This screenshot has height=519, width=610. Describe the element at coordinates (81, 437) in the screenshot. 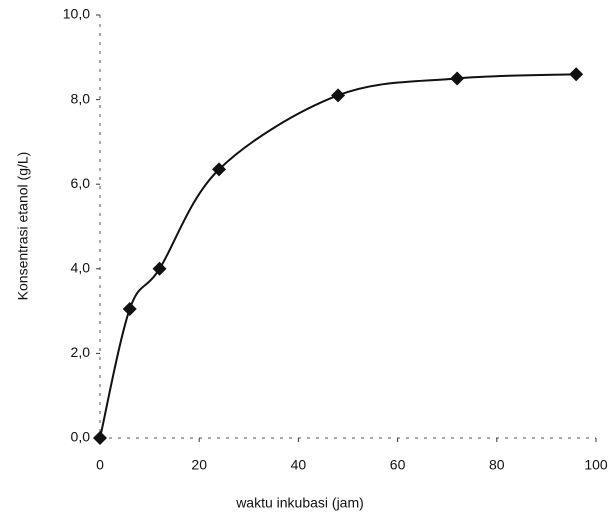

I see `y-tick-label: 0,0` at that location.